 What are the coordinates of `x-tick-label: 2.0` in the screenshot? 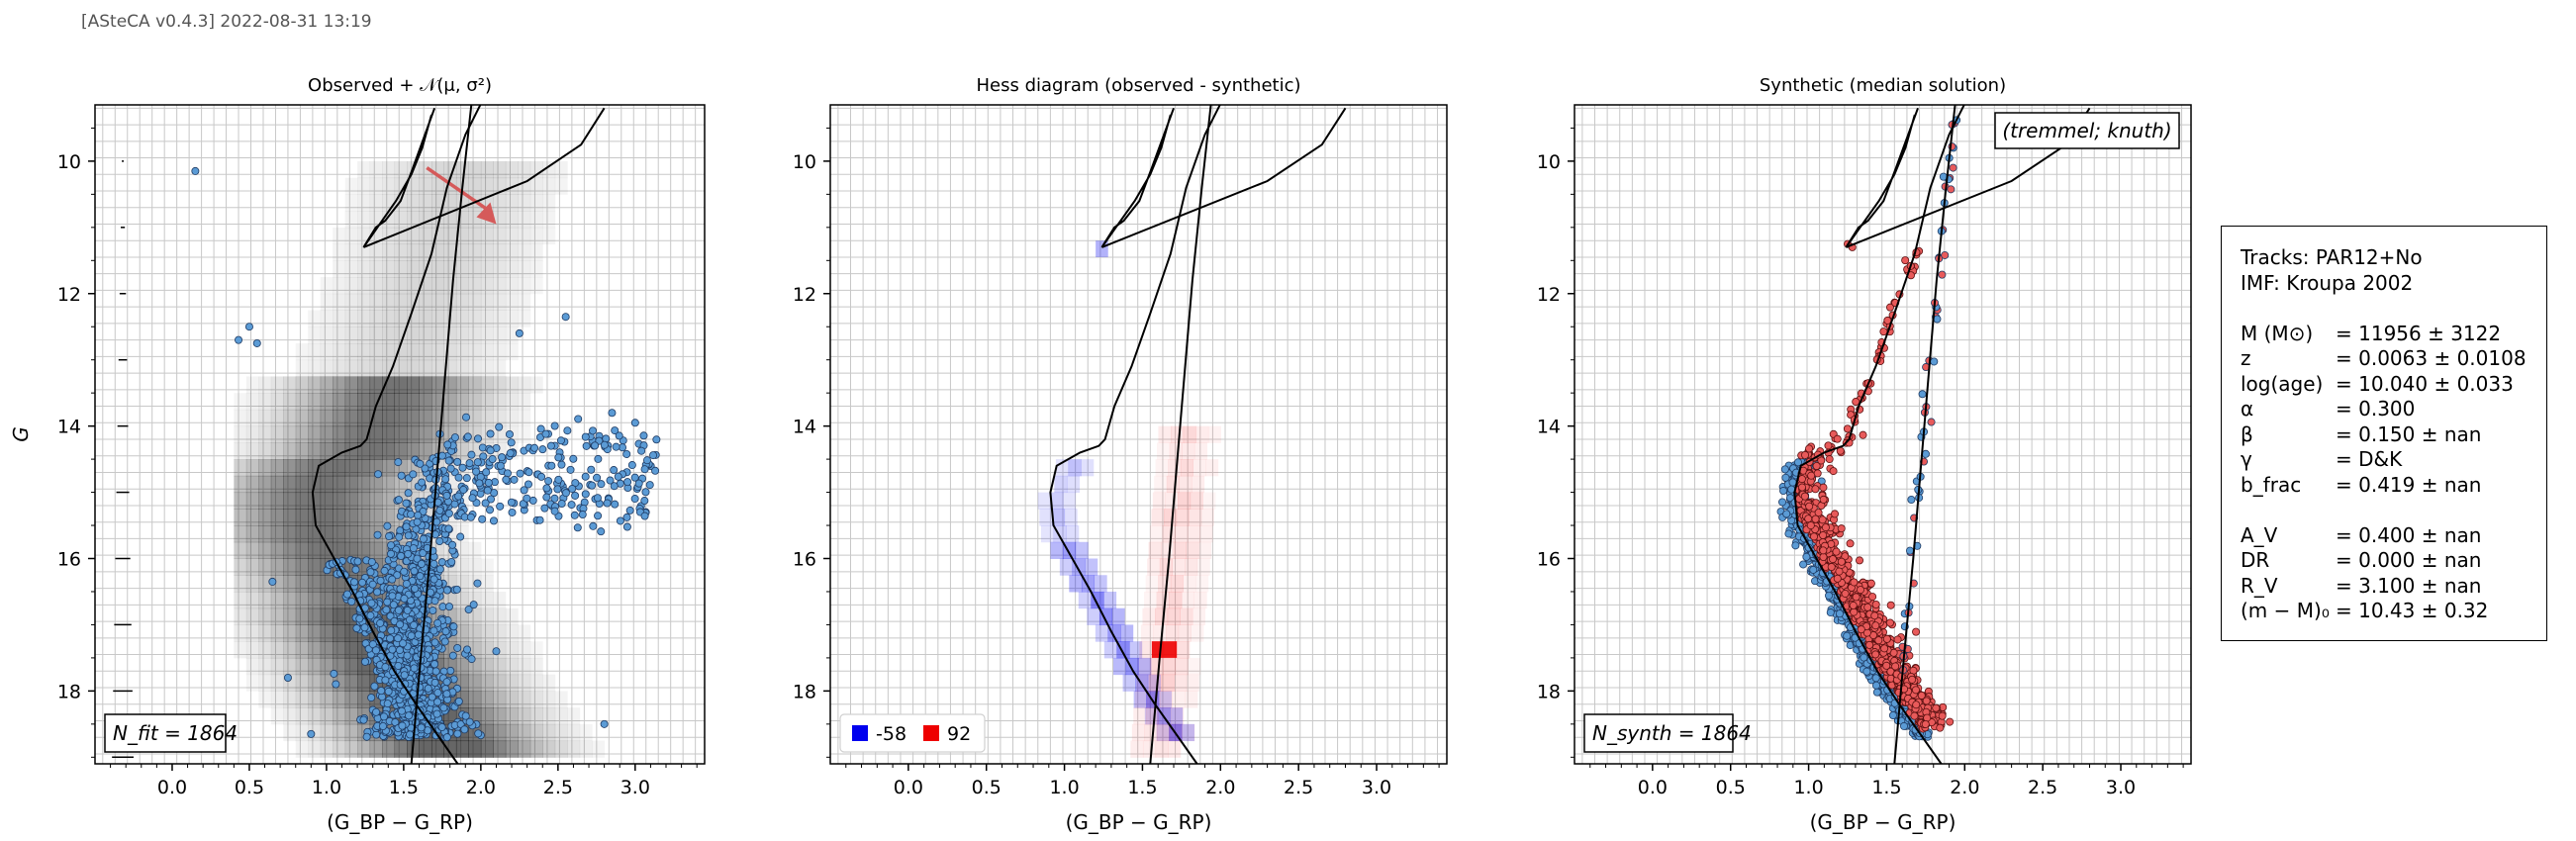 It's located at (1220, 787).